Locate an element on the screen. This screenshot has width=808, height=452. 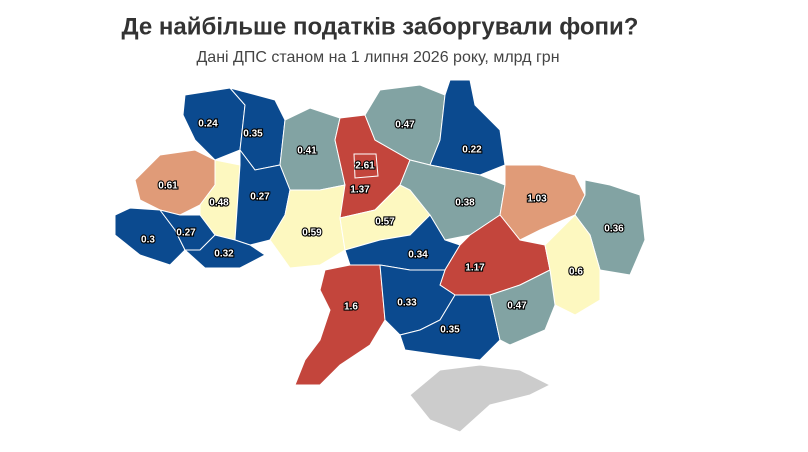
region-value-label: 0.34 is located at coordinates (418, 255).